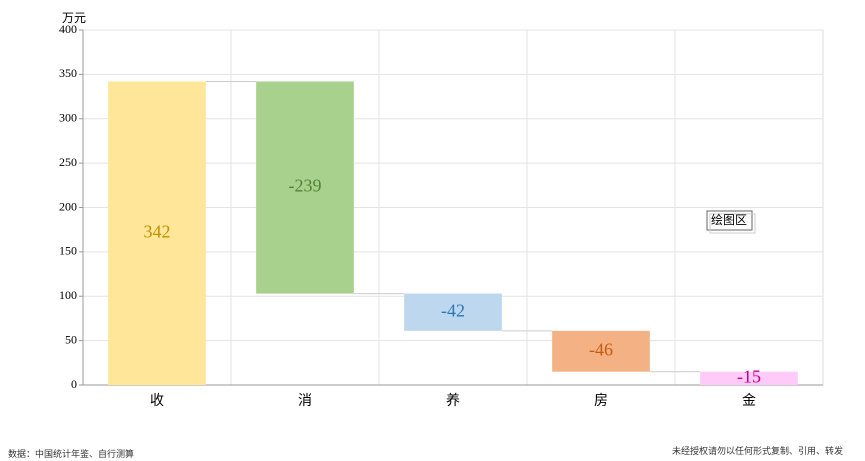 The width and height of the screenshot is (865, 461). Describe the element at coordinates (757, 450) in the screenshot. I see `note: 未经授权请勿以任何形式复制、引用、转发` at that location.